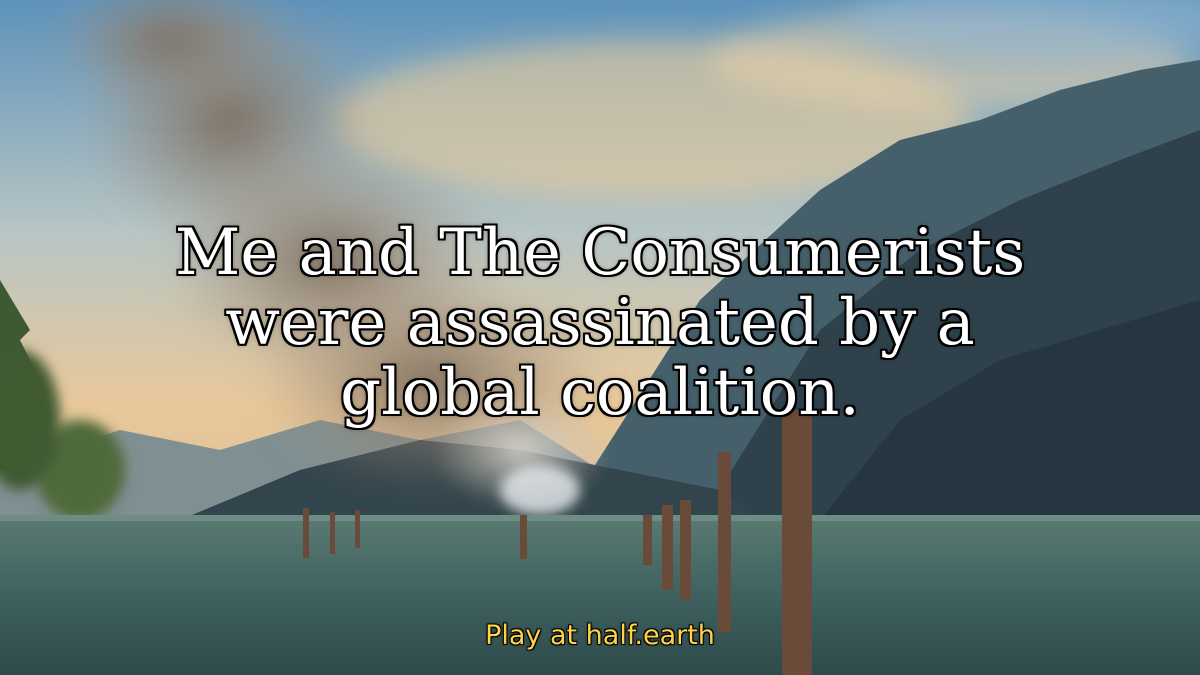 The width and height of the screenshot is (1200, 675). I want to click on play-link-text: Play at half.earth, so click(600, 635).